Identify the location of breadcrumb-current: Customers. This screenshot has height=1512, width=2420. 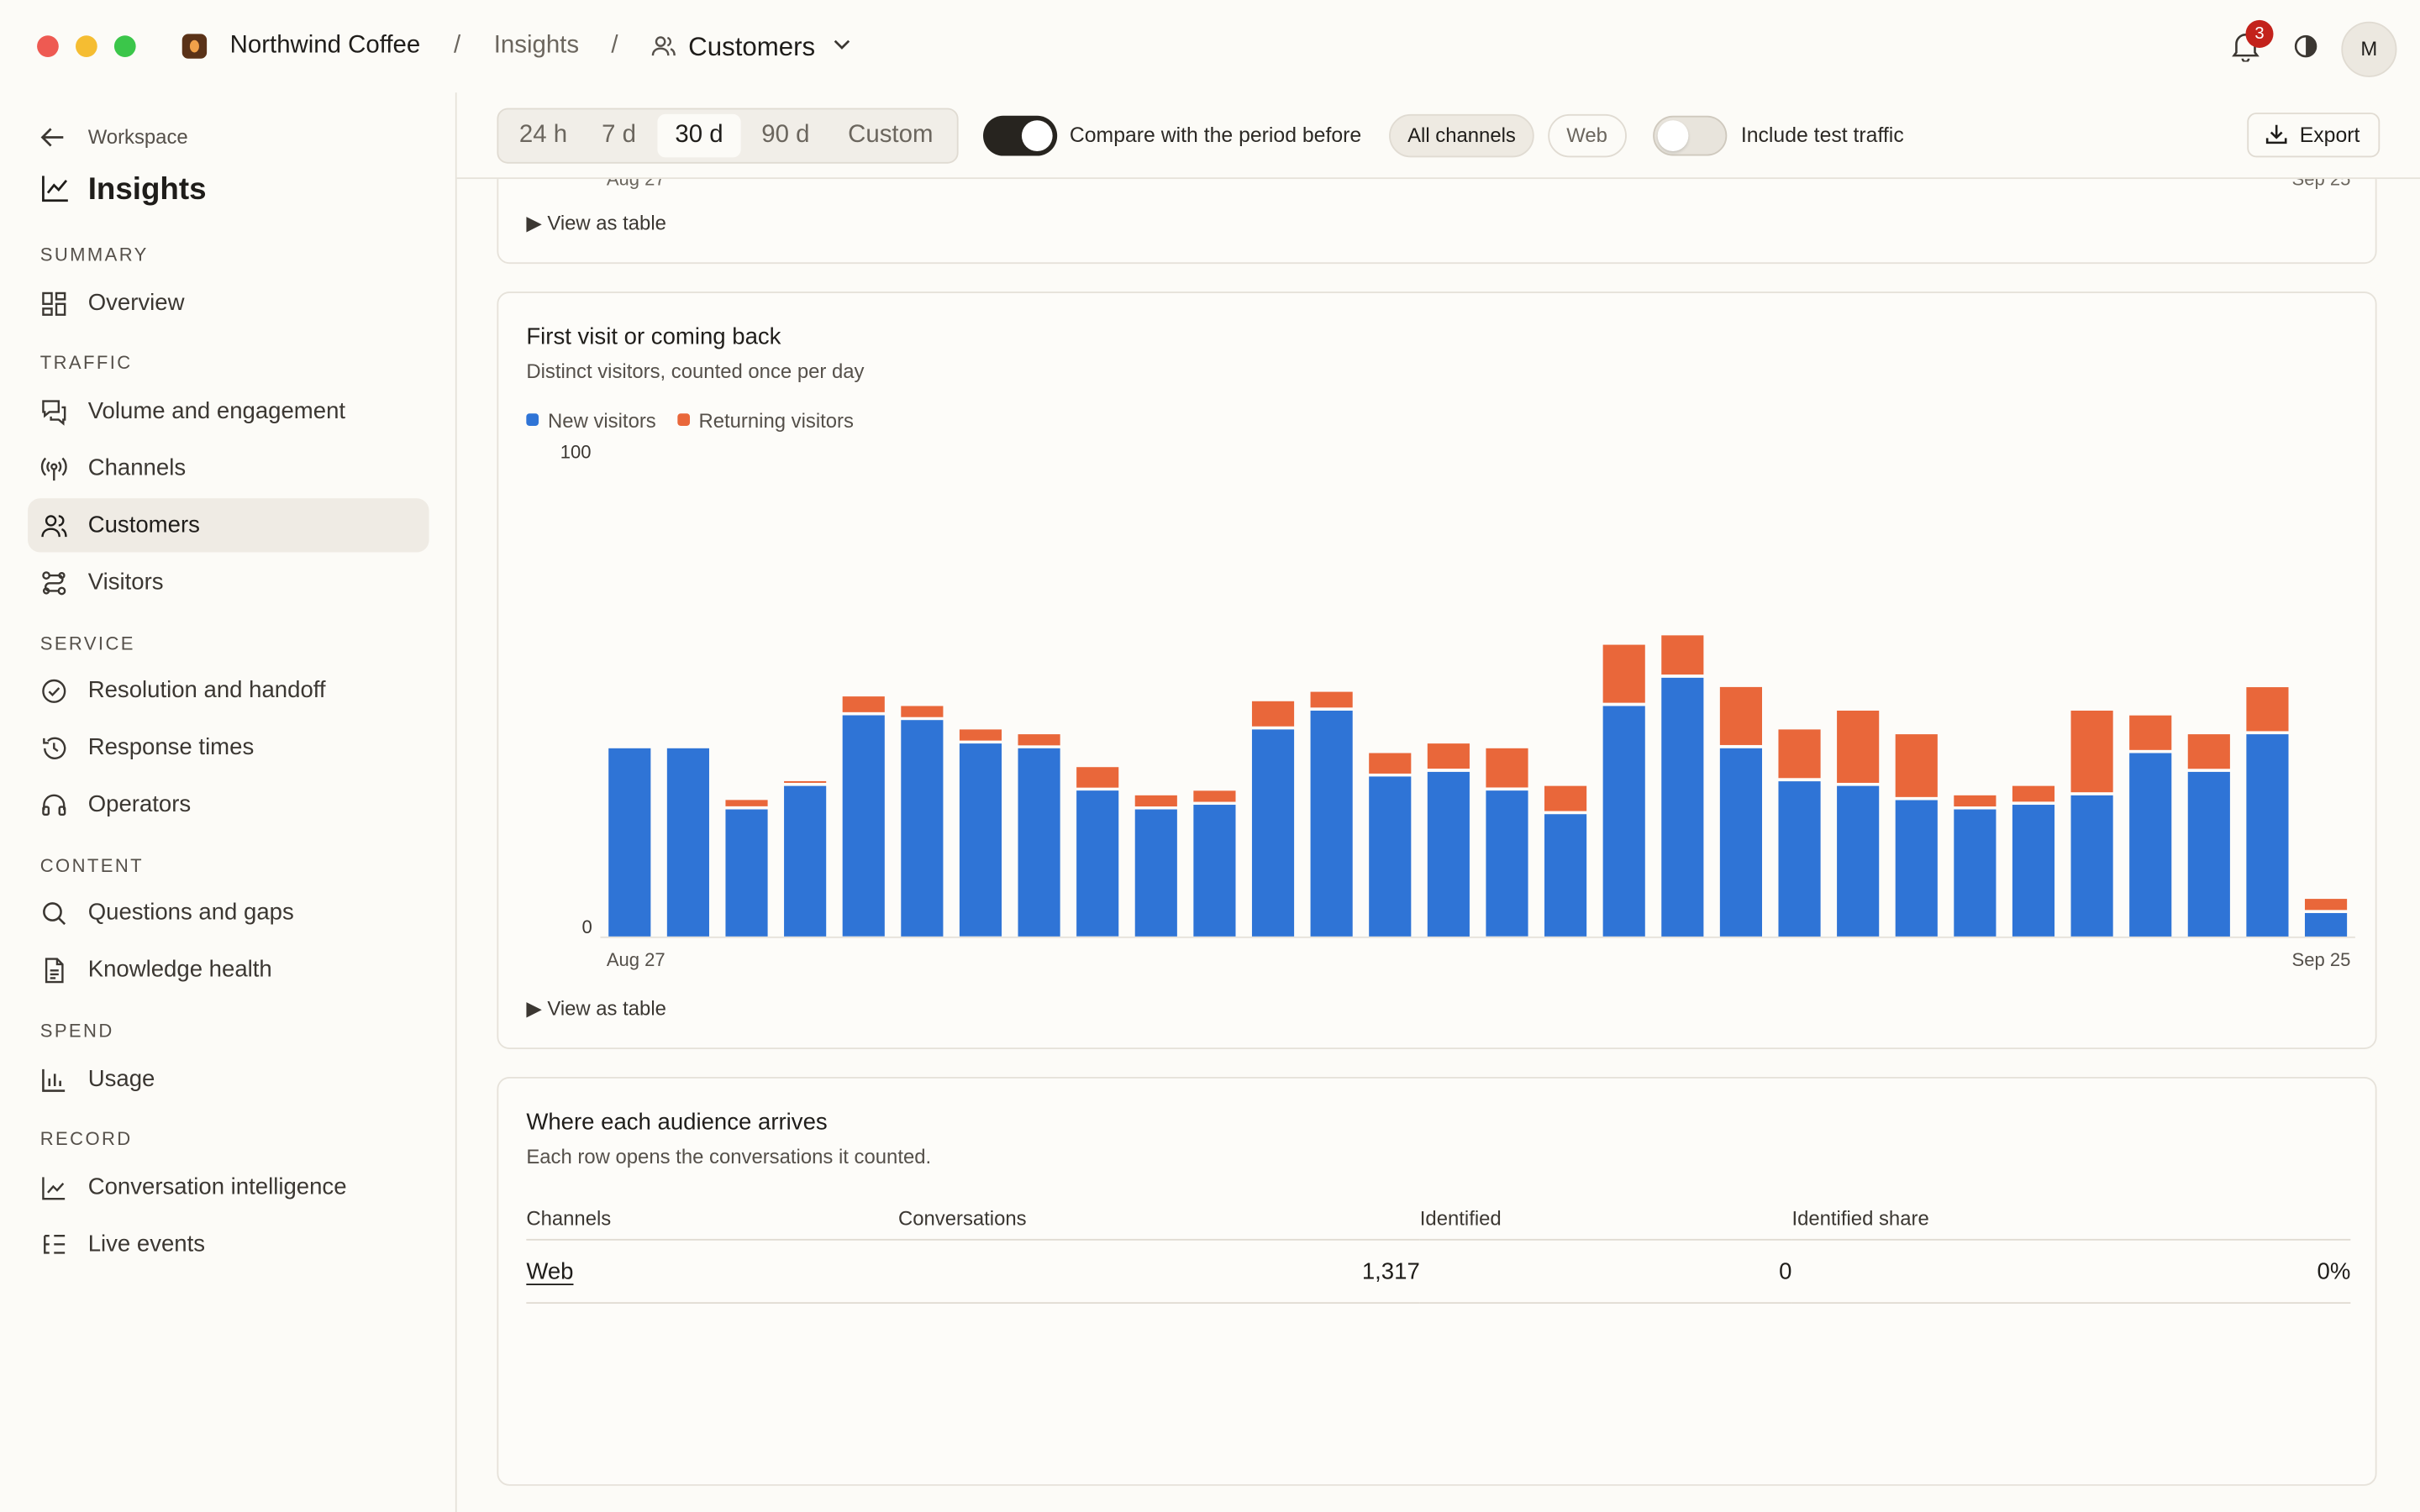
(752, 47).